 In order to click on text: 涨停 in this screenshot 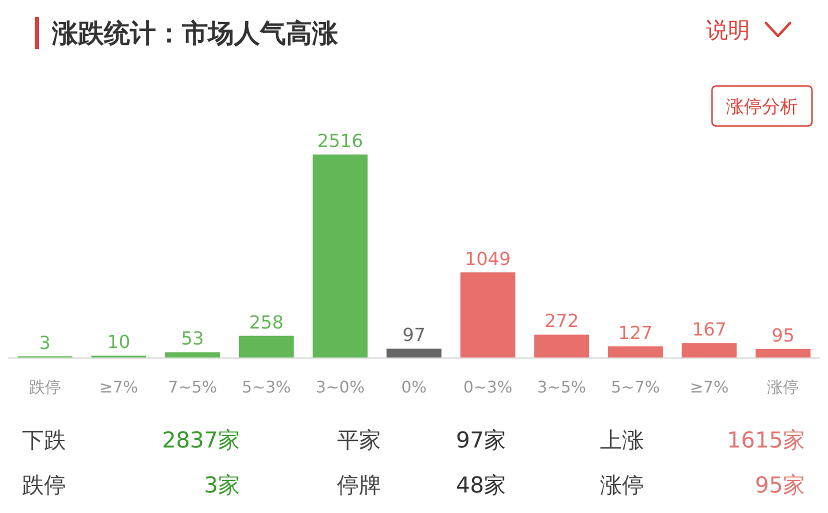, I will do `click(622, 486)`.